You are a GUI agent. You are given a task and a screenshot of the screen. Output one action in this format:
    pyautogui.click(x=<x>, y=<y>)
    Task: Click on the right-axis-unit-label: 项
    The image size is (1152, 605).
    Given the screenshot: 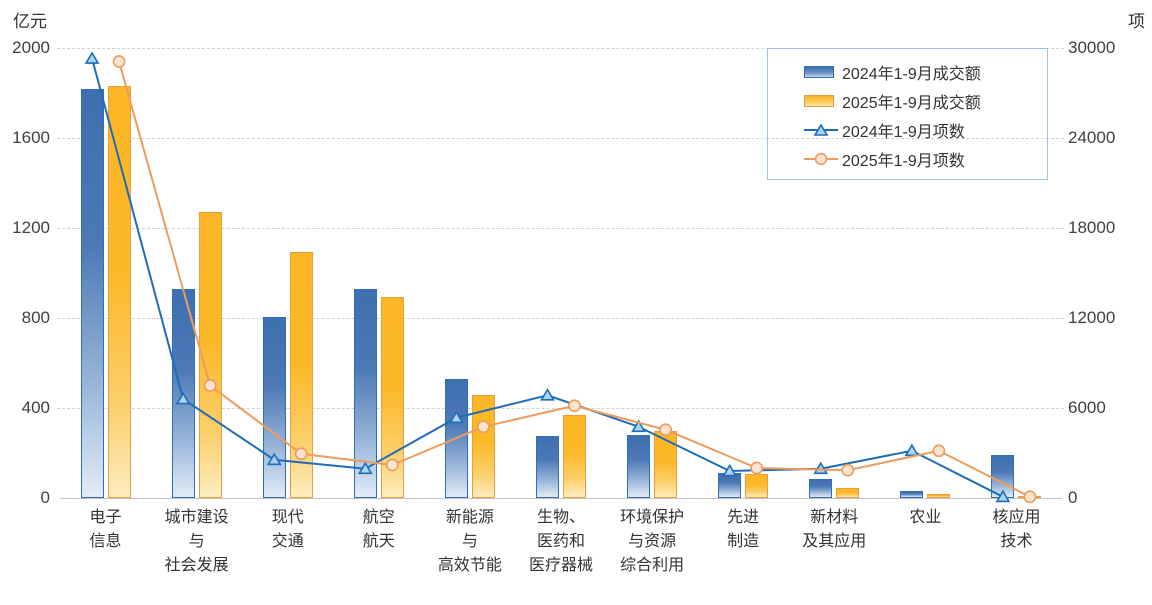 What is the action you would take?
    pyautogui.click(x=1136, y=21)
    